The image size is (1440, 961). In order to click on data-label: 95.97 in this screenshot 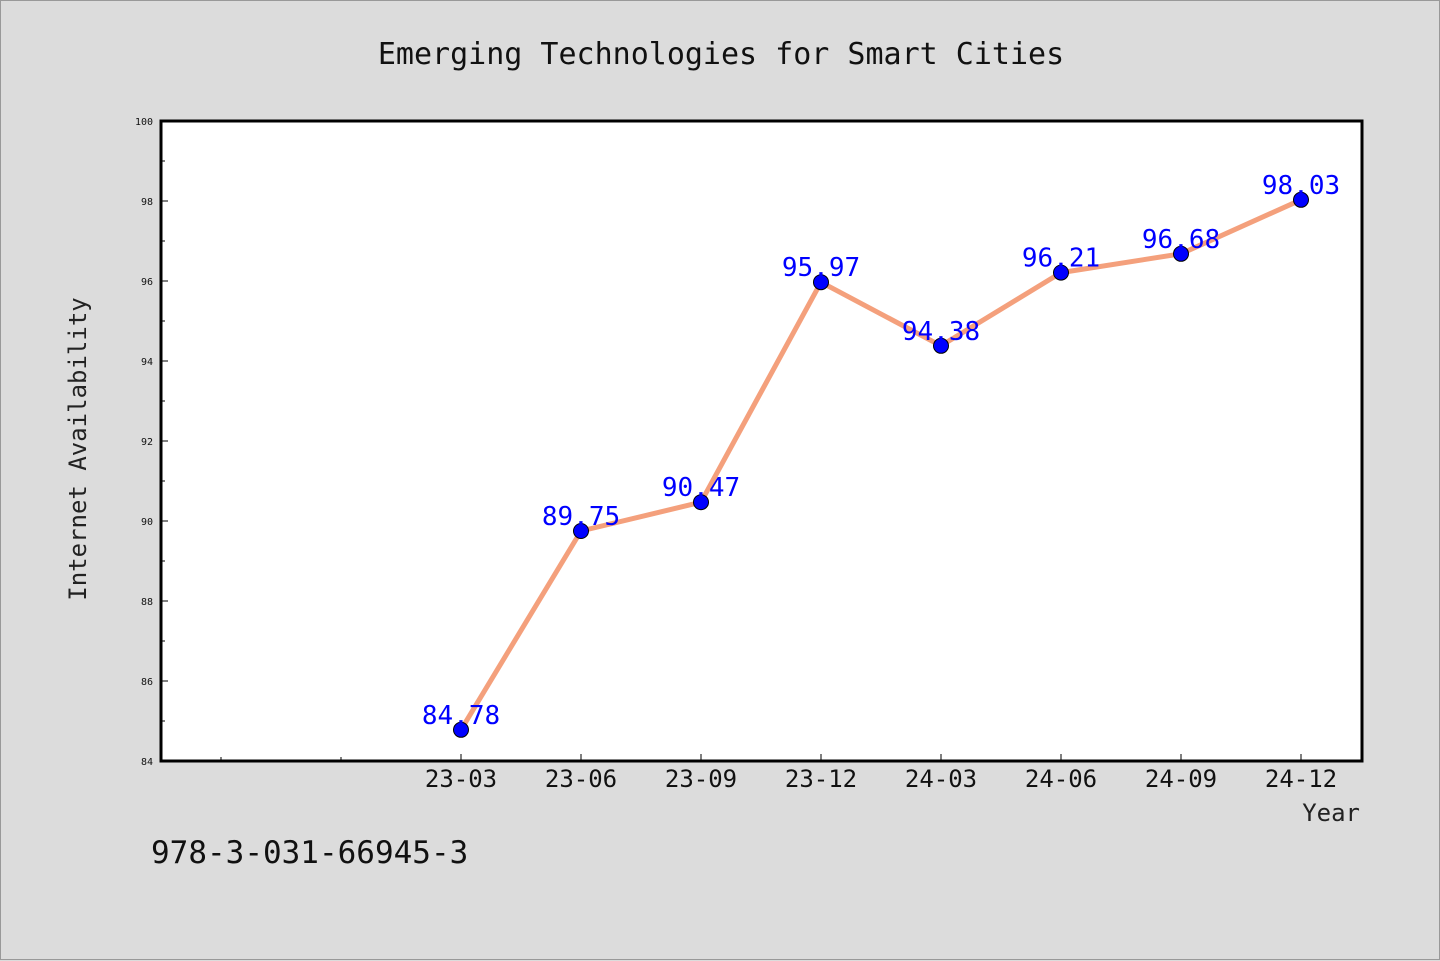, I will do `click(821, 268)`.